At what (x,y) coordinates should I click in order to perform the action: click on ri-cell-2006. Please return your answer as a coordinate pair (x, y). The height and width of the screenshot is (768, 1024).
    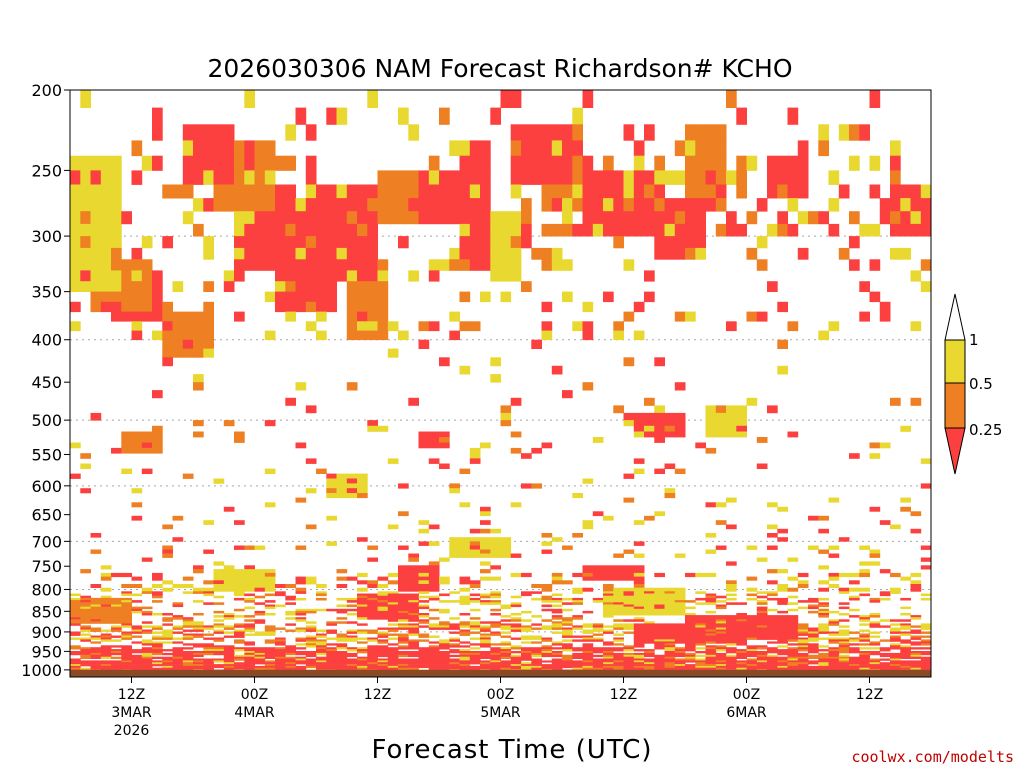
    Looking at the image, I should click on (813, 628).